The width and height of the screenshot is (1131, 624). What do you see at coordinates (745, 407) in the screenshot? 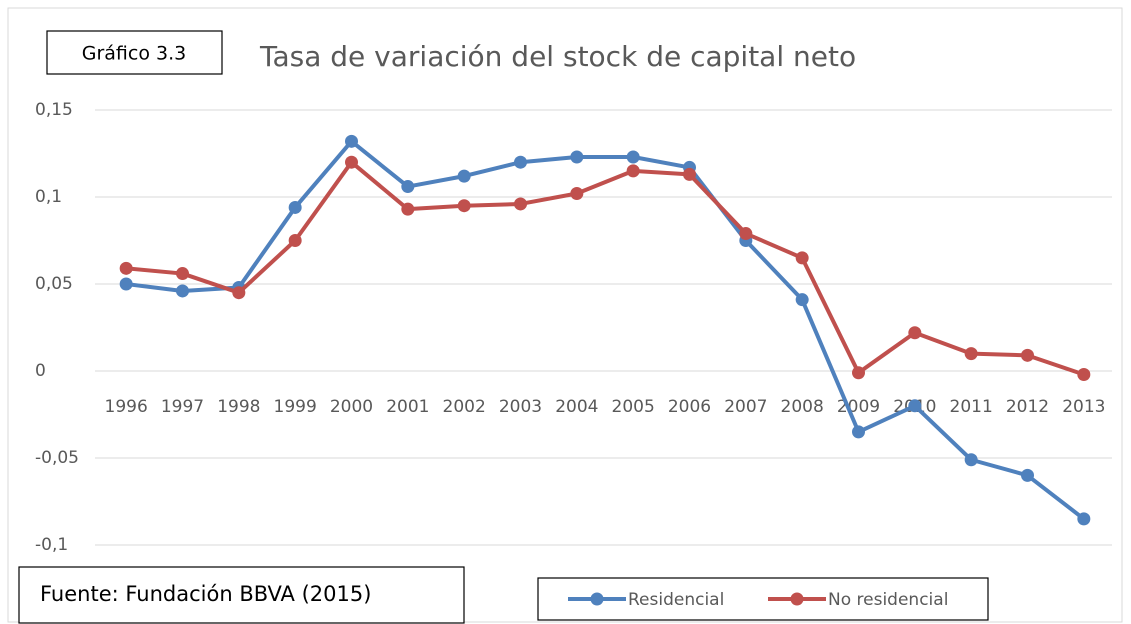
I see `x-tick-label: 2007` at bounding box center [745, 407].